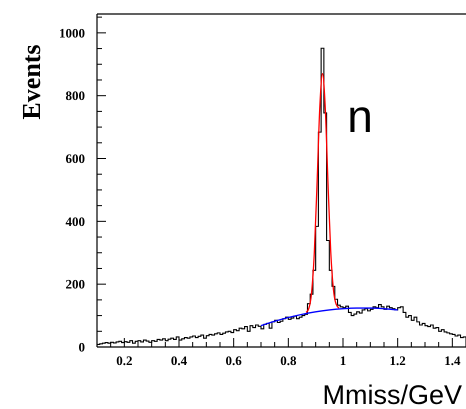 The image size is (466, 409). What do you see at coordinates (234, 360) in the screenshot?
I see `x-tick-label: 0.6` at bounding box center [234, 360].